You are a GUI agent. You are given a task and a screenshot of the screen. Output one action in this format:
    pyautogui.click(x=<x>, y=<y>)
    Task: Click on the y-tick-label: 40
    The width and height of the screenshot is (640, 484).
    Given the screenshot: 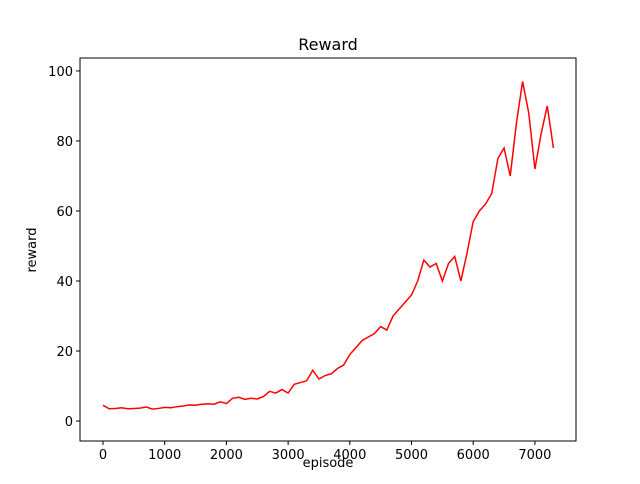 What is the action you would take?
    pyautogui.click(x=64, y=282)
    